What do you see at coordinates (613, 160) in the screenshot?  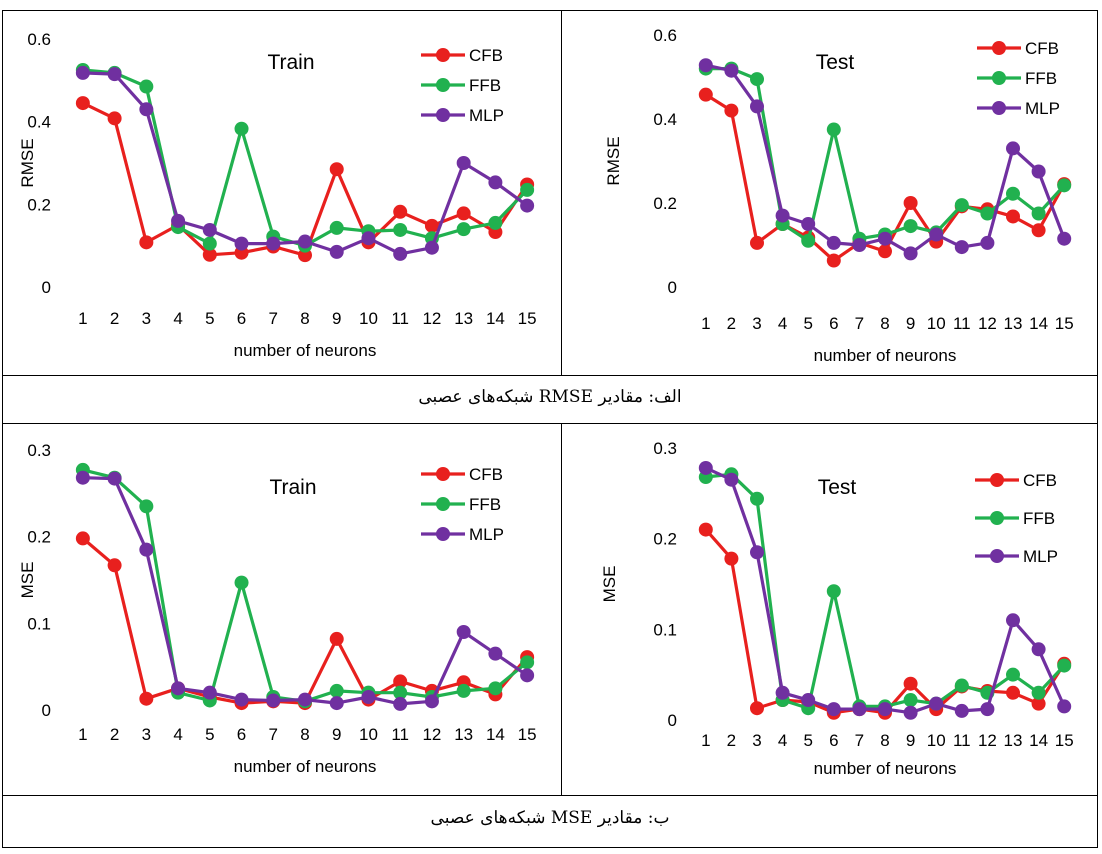 I see `y-axis-label: RMSE` at bounding box center [613, 160].